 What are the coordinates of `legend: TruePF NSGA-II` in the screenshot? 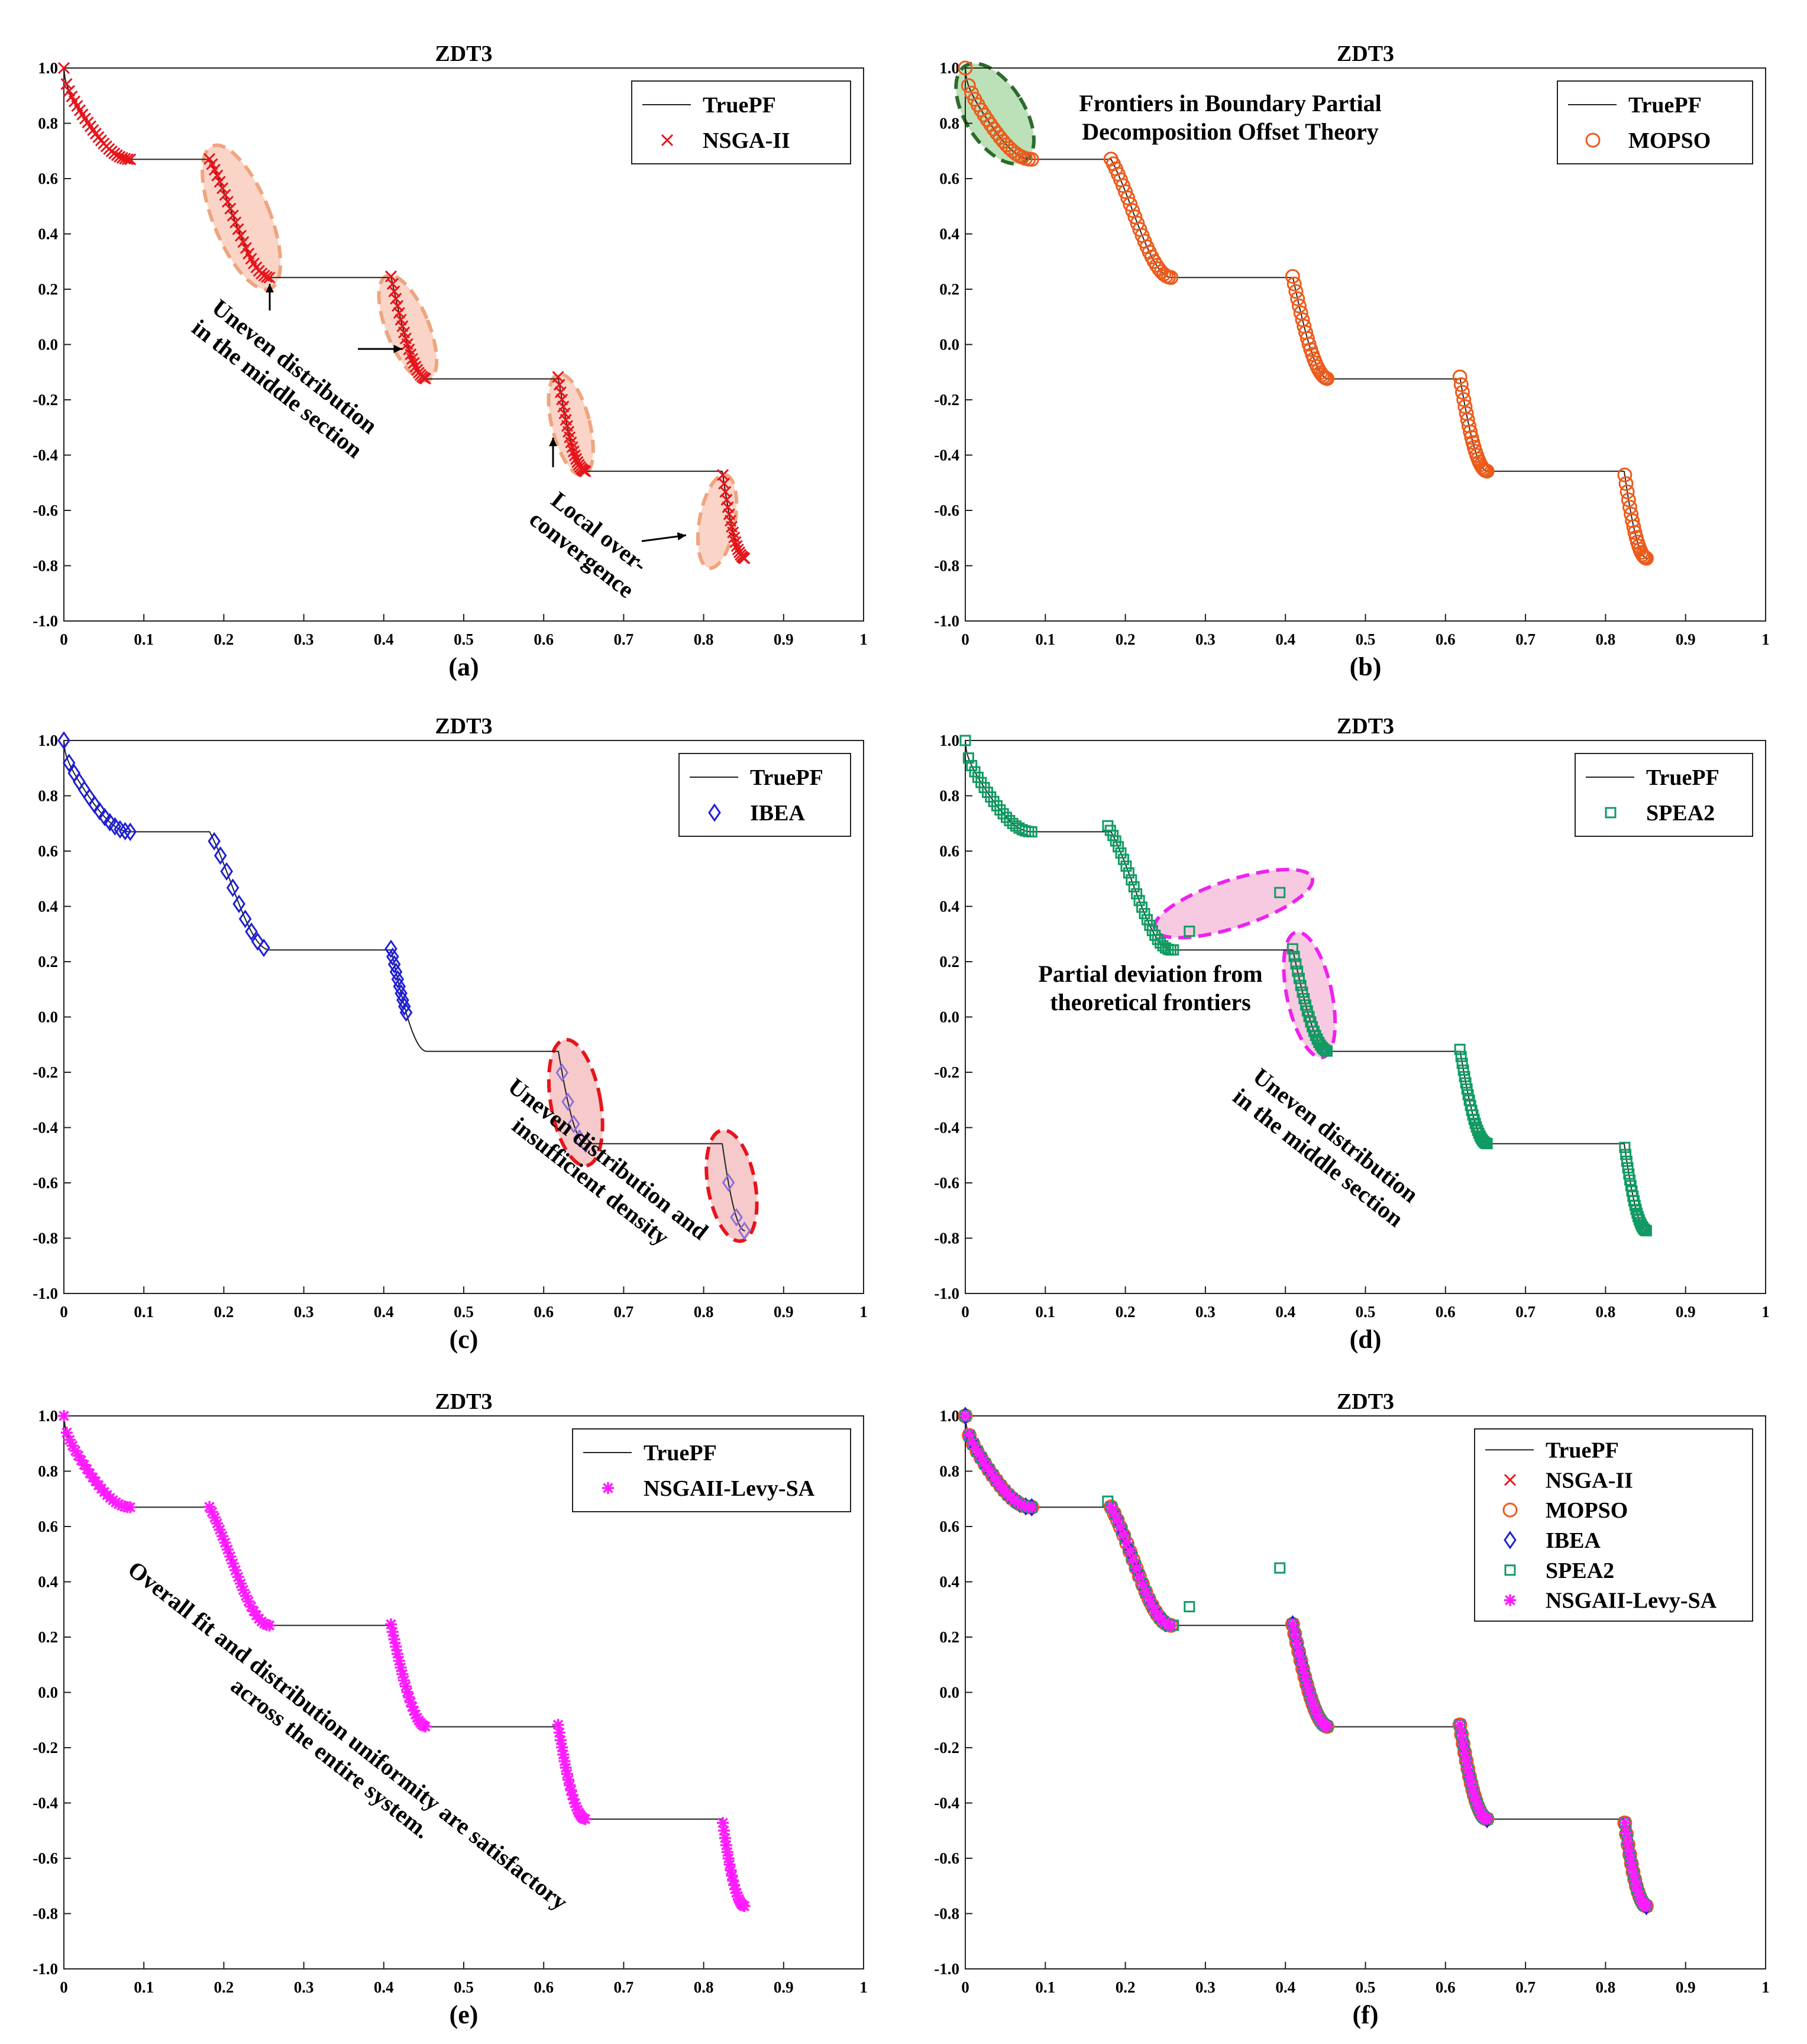 It's located at (741, 122).